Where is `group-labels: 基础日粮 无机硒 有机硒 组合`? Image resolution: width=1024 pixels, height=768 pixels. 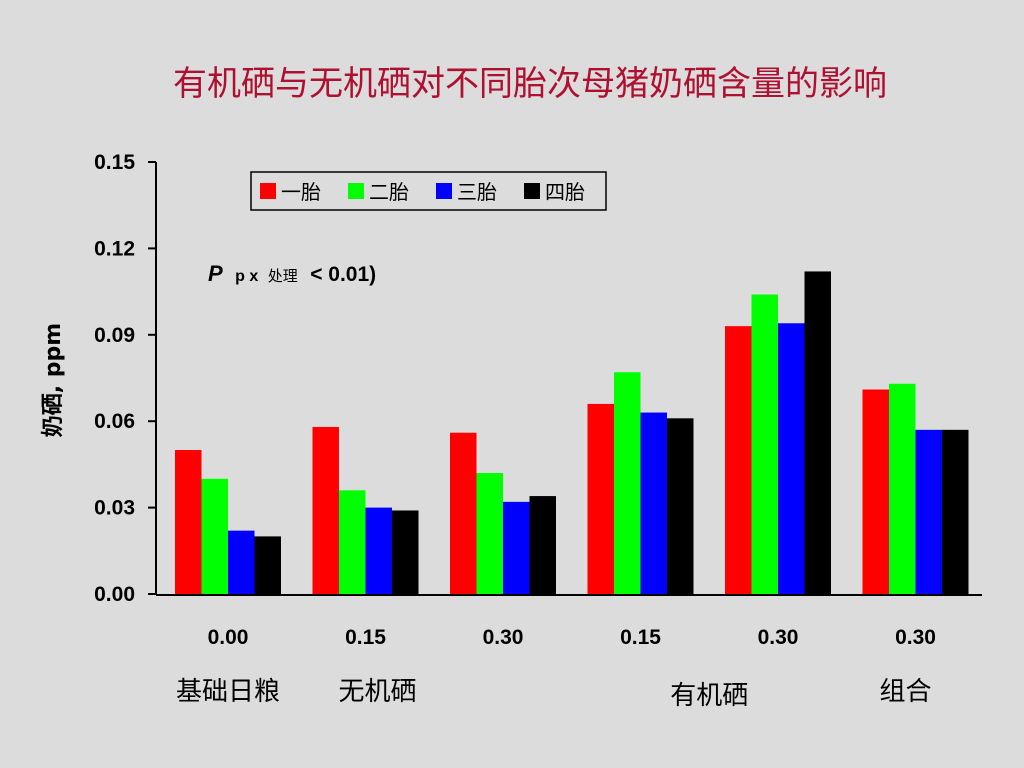
group-labels: 基础日粮 无机硒 有机硒 组合 is located at coordinates (554, 694).